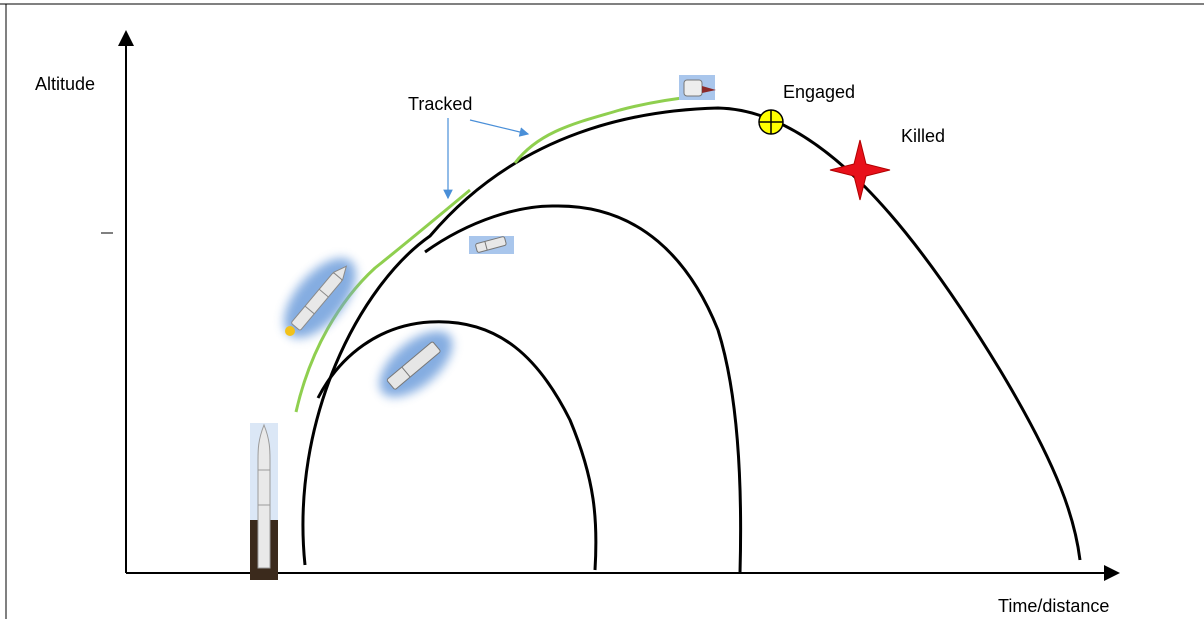 This screenshot has height=619, width=1204. What do you see at coordinates (860, 170) in the screenshot?
I see `killed-star-icon` at bounding box center [860, 170].